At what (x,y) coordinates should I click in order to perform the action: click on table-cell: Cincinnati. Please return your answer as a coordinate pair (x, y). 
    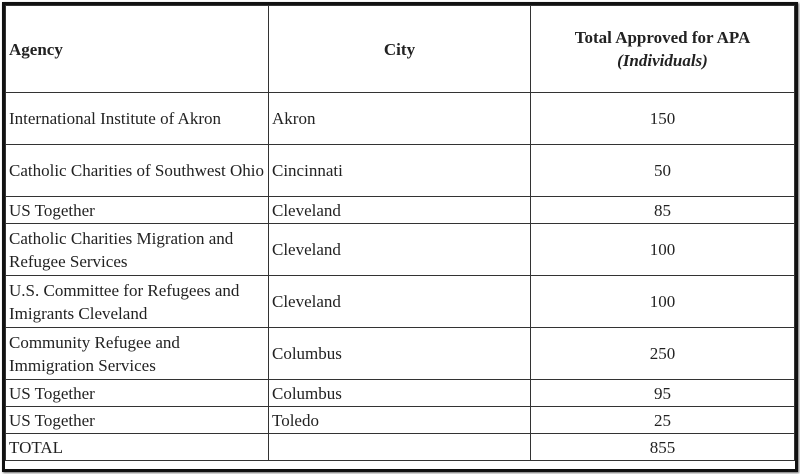
    Looking at the image, I should click on (399, 170).